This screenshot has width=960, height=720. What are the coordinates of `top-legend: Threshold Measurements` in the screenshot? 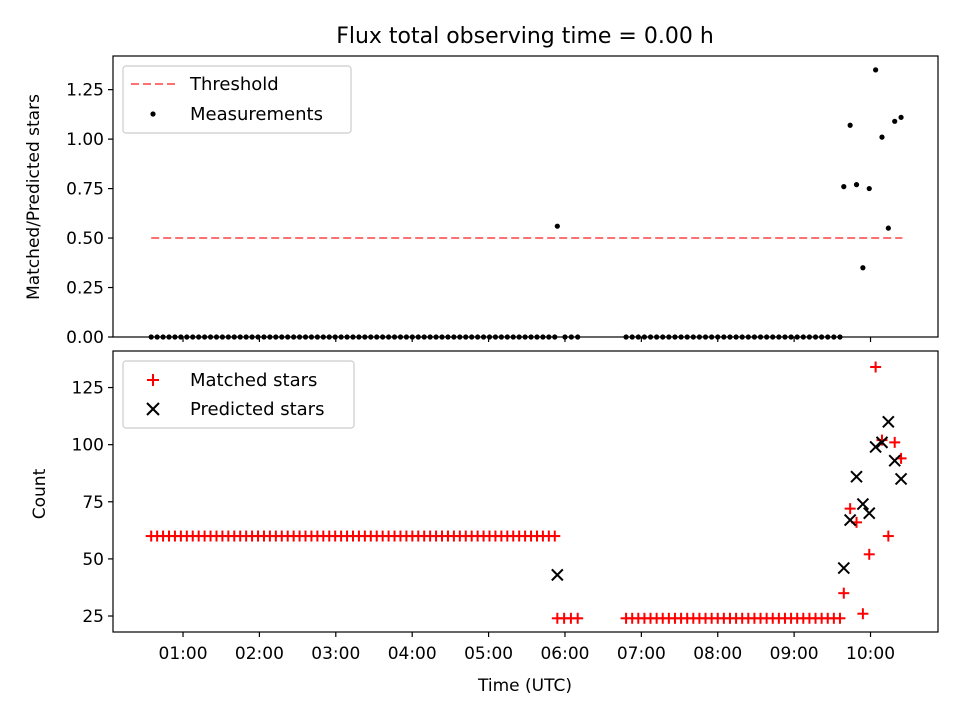 It's located at (237, 99).